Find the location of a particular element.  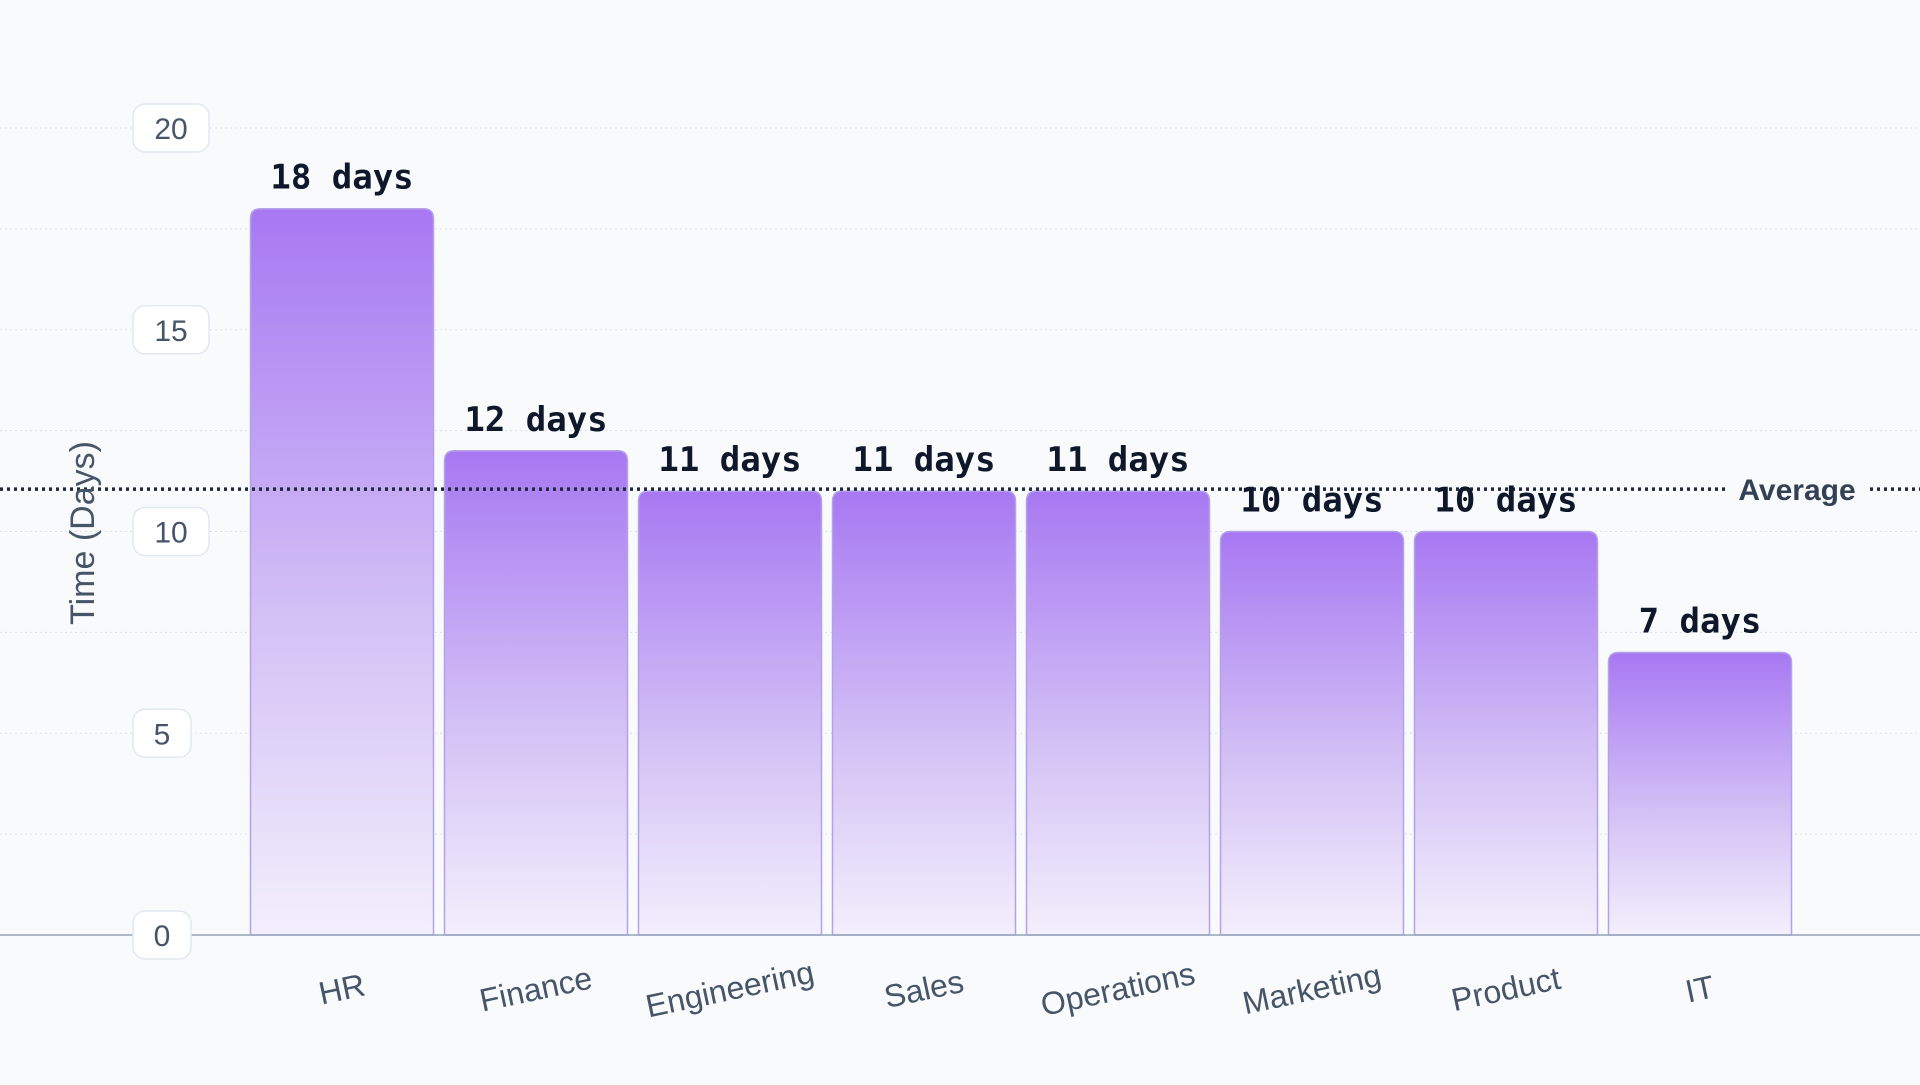

bar-finance is located at coordinates (536, 693).